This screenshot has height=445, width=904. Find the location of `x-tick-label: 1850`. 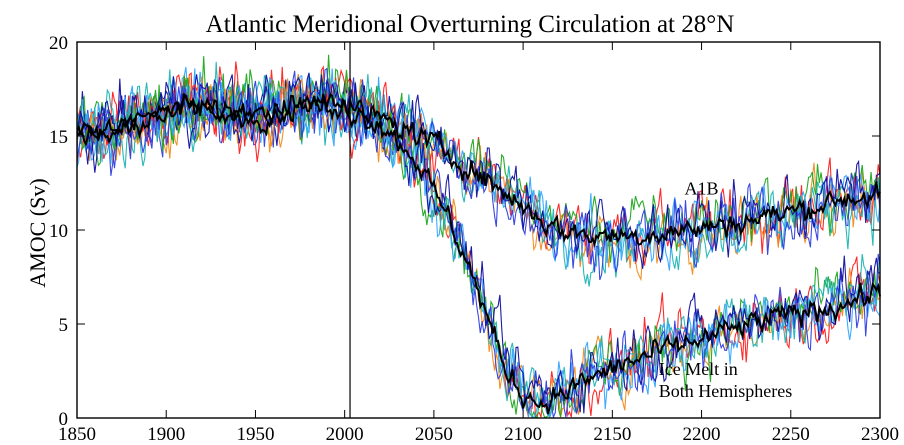

x-tick-label: 1850 is located at coordinates (77, 434).